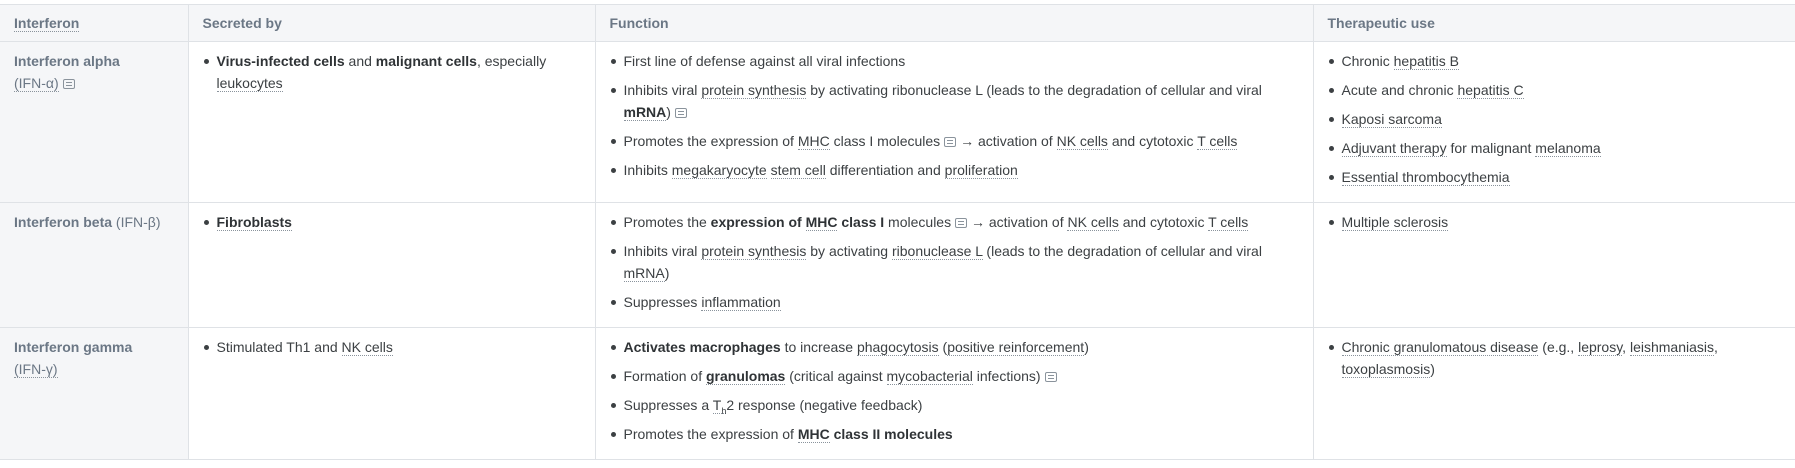  I want to click on bold-text: class I, so click(861, 222).